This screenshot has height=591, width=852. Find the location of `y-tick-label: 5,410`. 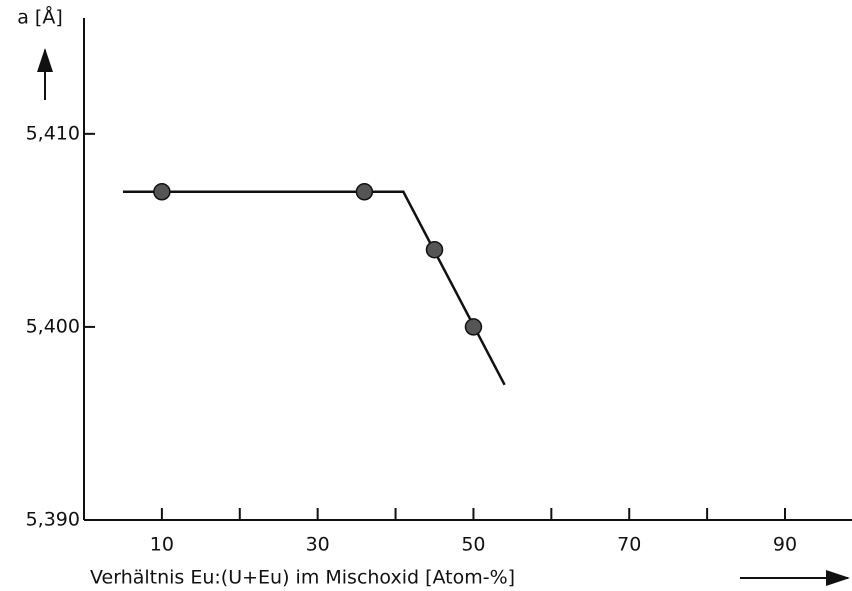

y-tick-label: 5,410 is located at coordinates (53, 133).